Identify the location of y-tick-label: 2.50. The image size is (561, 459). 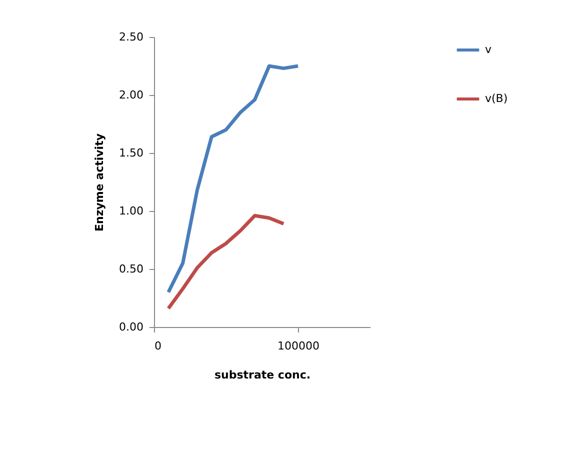
(131, 37).